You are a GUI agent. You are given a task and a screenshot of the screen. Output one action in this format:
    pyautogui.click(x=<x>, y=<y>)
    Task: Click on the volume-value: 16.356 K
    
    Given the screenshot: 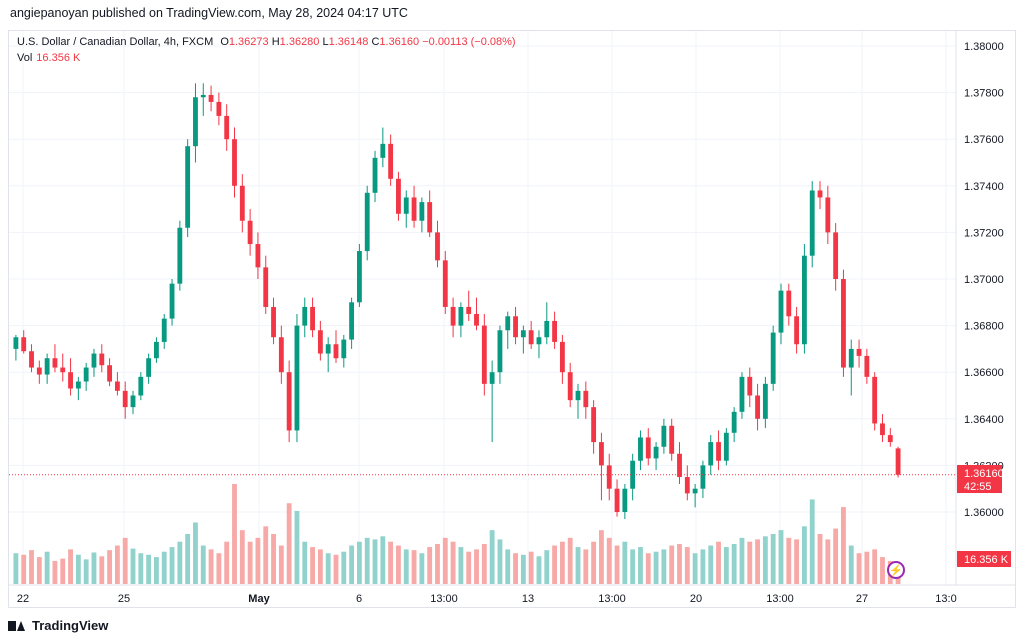 What is the action you would take?
    pyautogui.click(x=58, y=58)
    